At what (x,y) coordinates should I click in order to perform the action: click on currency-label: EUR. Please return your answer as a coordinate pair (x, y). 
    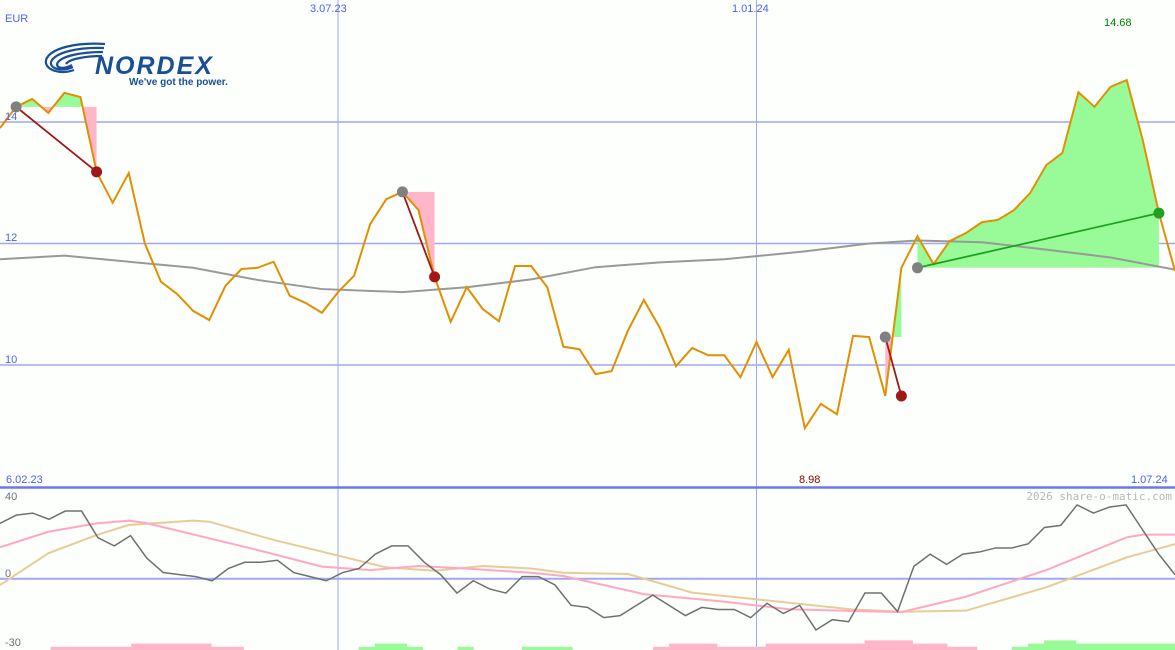
    Looking at the image, I should click on (16, 19).